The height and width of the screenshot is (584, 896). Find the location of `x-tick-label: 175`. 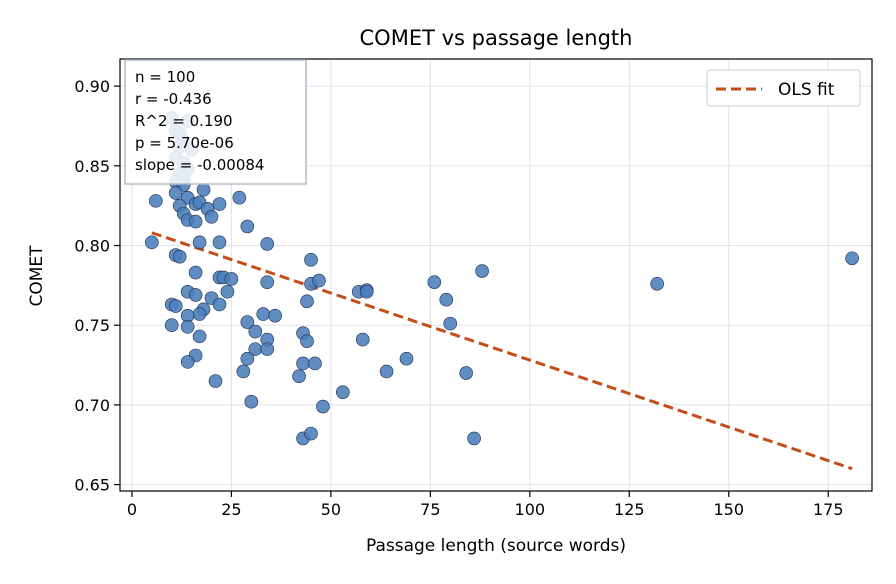

x-tick-label: 175 is located at coordinates (828, 509).